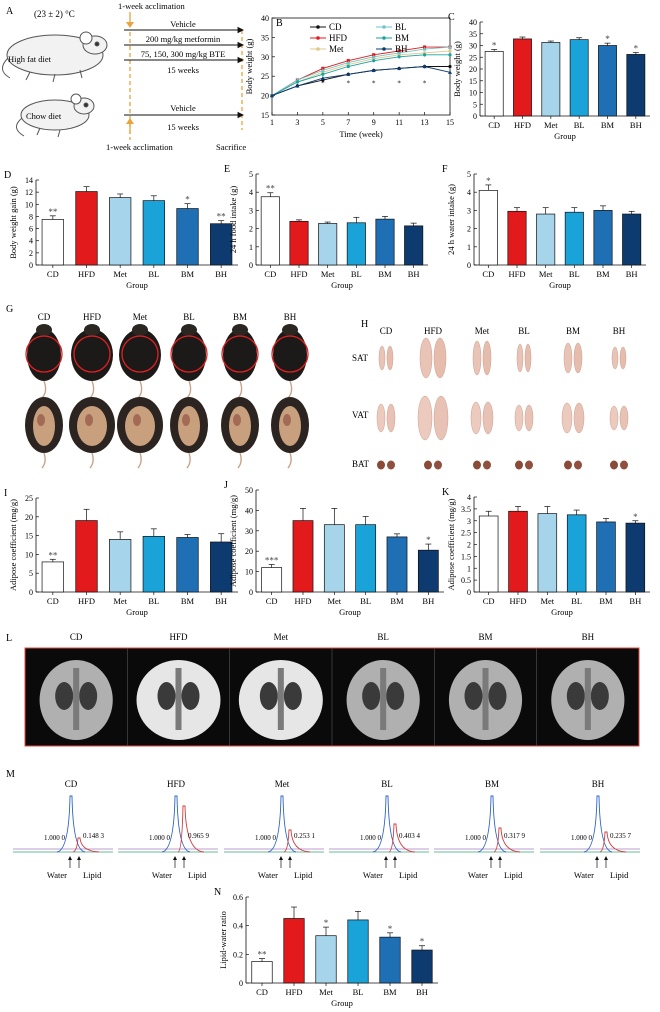  I want to click on tissue-group-label: BH, so click(619, 331).